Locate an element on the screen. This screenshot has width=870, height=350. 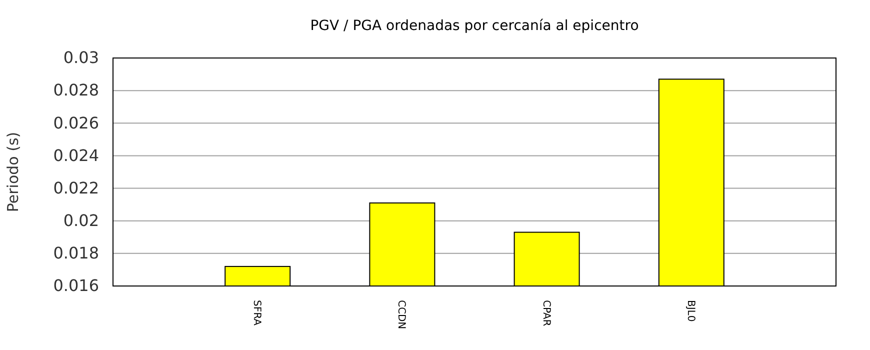
y-tick-label: 0.016 is located at coordinates (76, 286).